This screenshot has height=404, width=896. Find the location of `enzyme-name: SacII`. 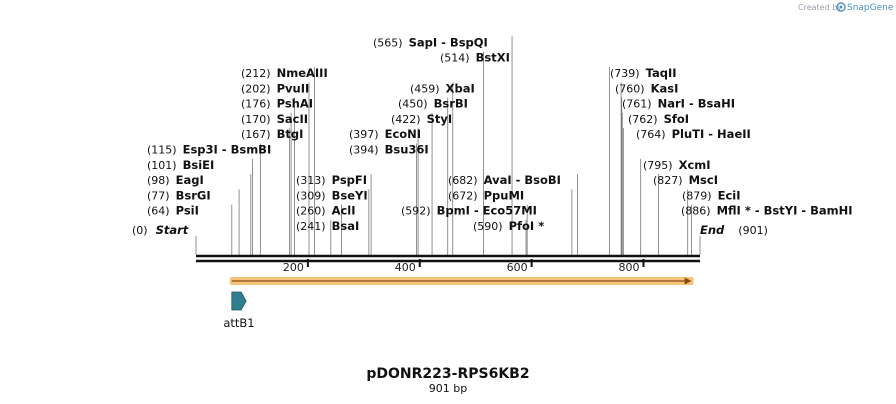

enzyme-name: SacII is located at coordinates (292, 119).